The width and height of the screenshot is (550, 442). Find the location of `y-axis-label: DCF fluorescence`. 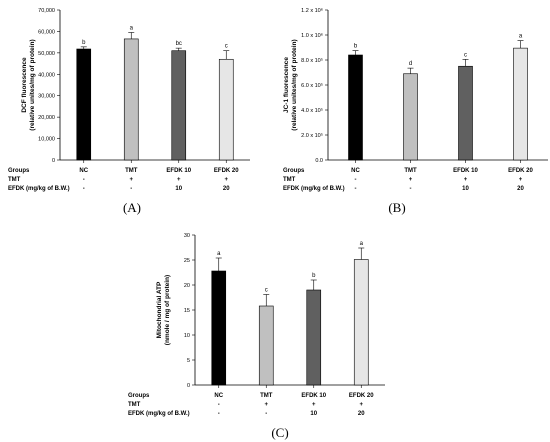

y-axis-label: DCF fluorescence is located at coordinates (24, 85).